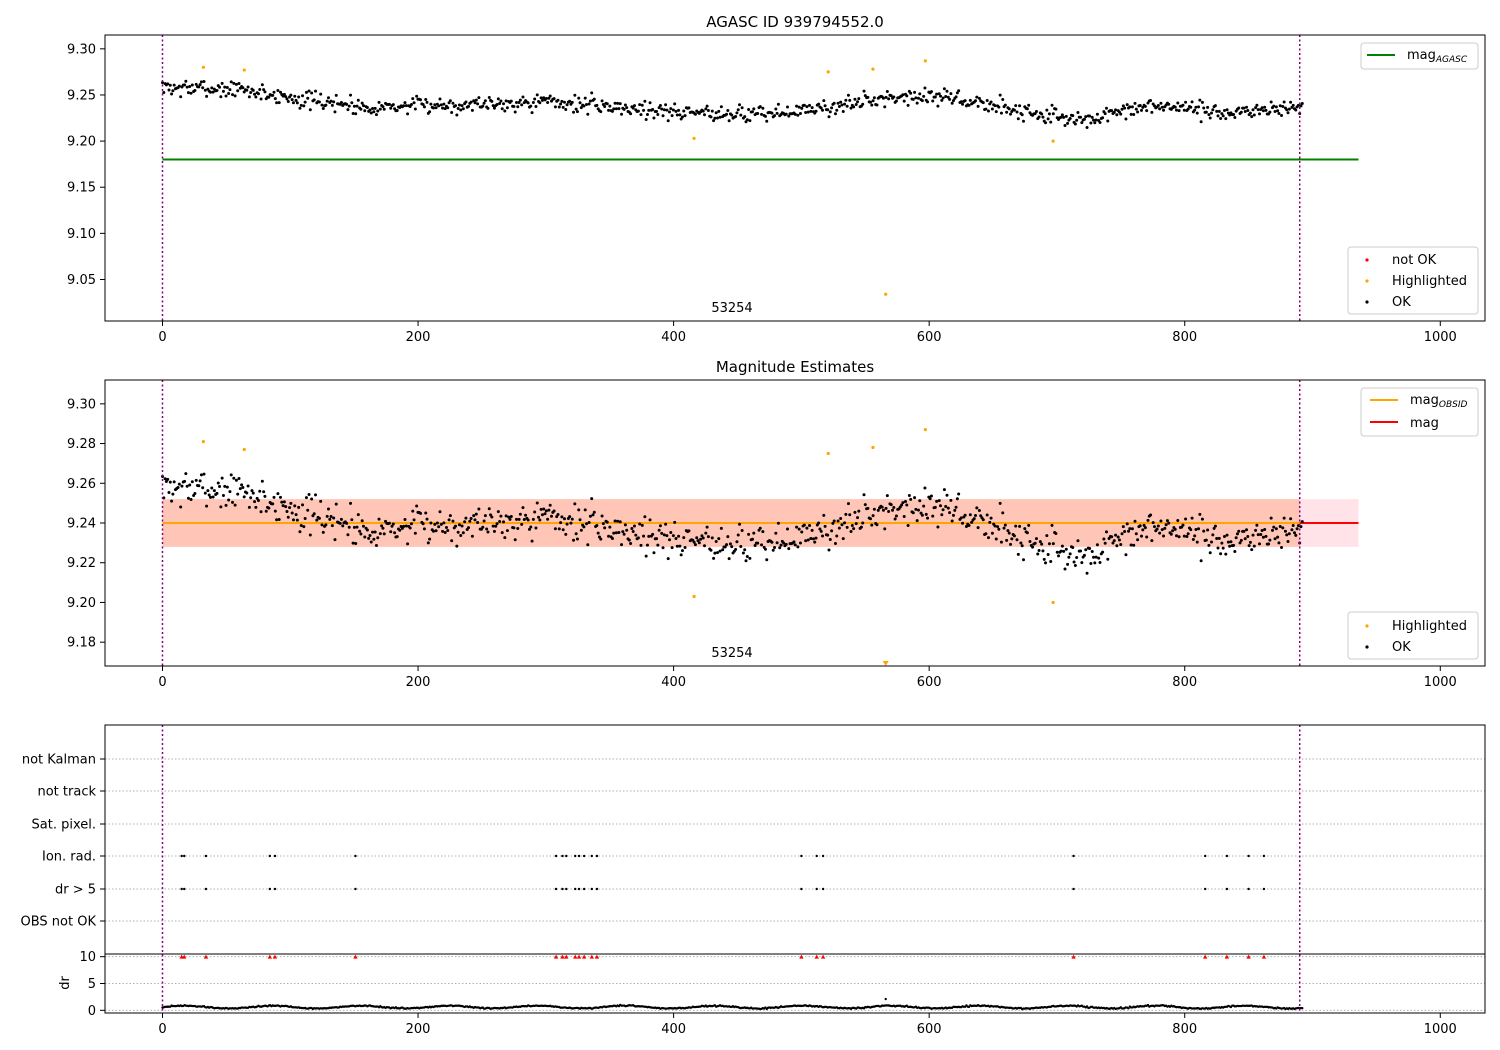 Image resolution: width=1500 pixels, height=1050 pixels. Describe the element at coordinates (929, 1029) in the screenshot. I see `flags-x-tick-label: 600` at that location.